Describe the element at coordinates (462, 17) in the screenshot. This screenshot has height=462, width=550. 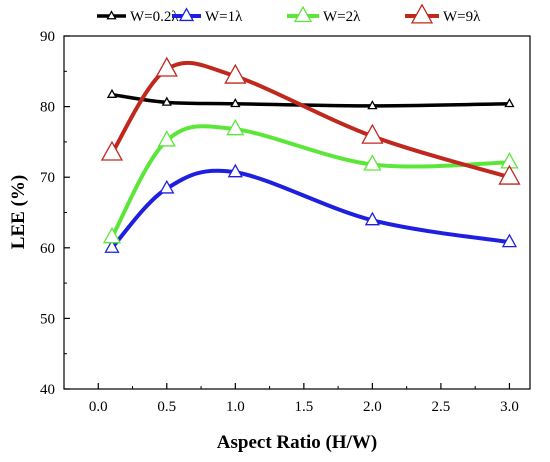
I see `legend-label: W=9λ` at that location.